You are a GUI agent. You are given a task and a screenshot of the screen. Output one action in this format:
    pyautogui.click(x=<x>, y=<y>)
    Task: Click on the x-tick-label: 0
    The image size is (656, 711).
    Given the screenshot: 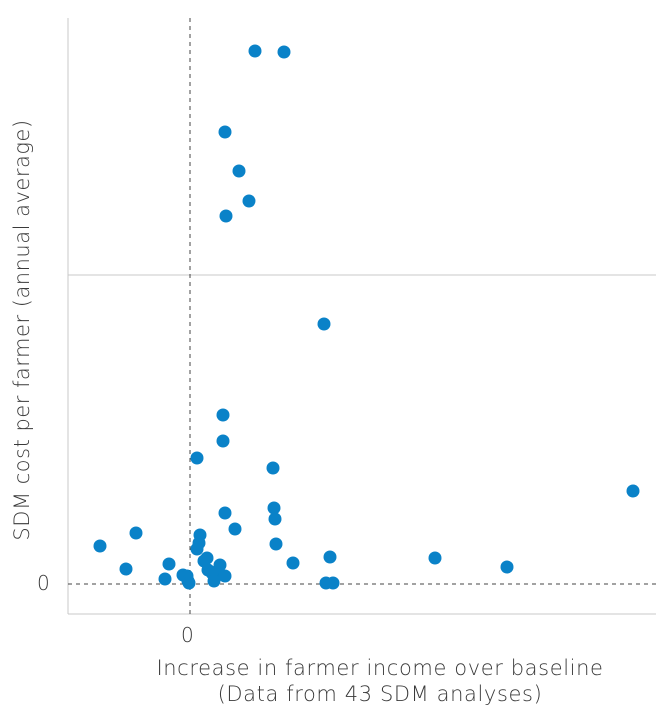 What is the action you would take?
    pyautogui.click(x=187, y=635)
    